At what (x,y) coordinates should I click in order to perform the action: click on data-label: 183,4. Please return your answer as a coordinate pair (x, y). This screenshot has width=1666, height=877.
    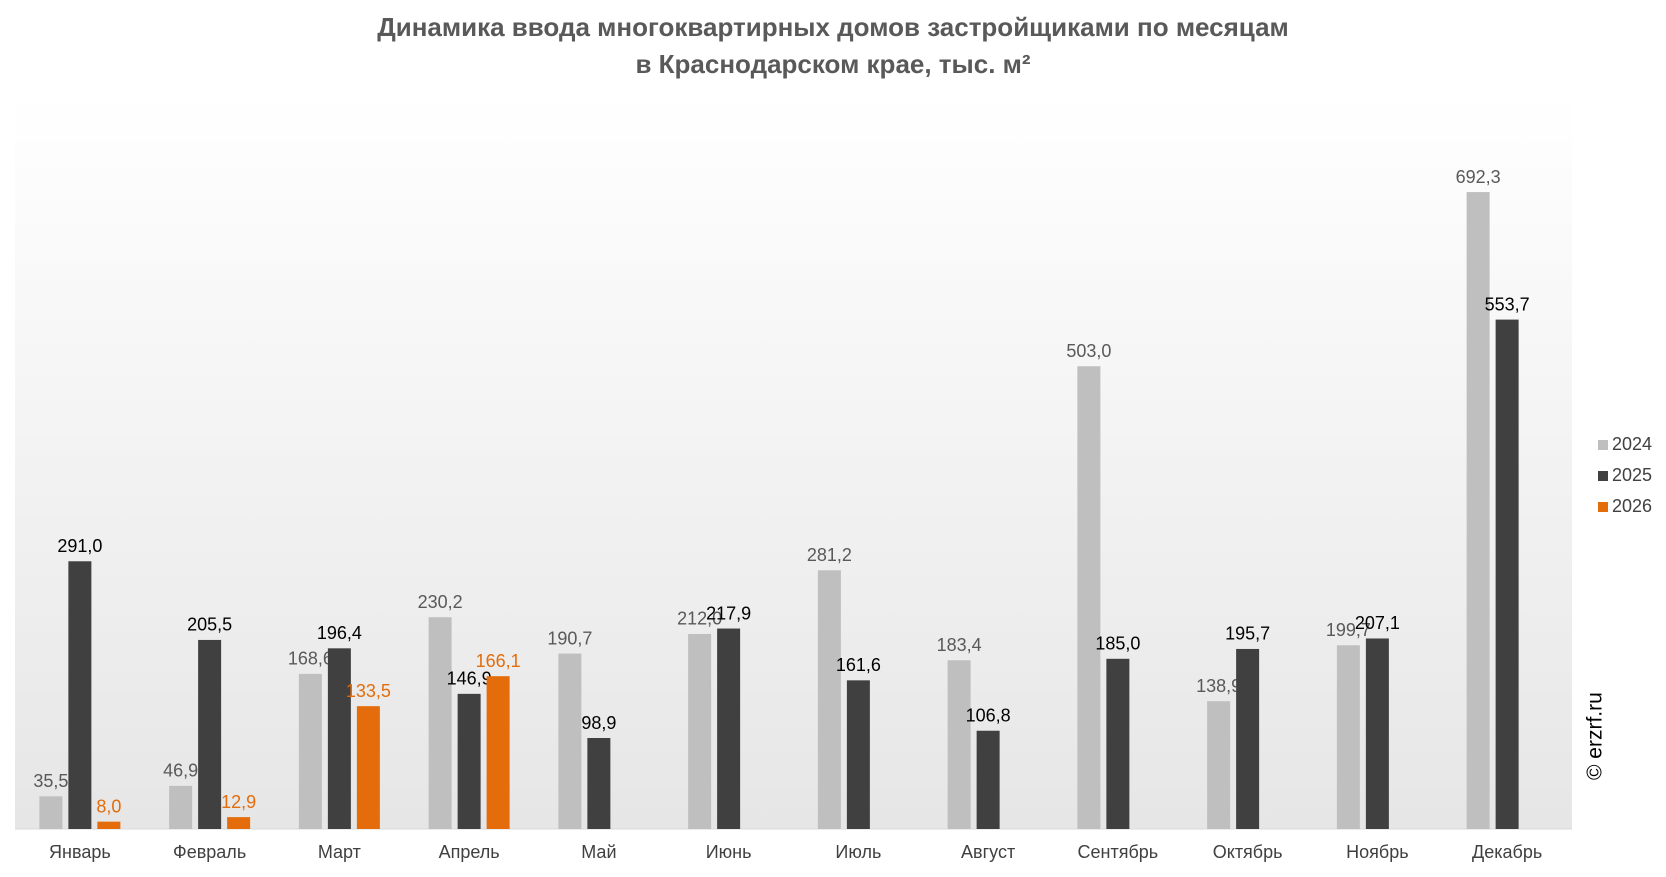
    Looking at the image, I should click on (959, 645).